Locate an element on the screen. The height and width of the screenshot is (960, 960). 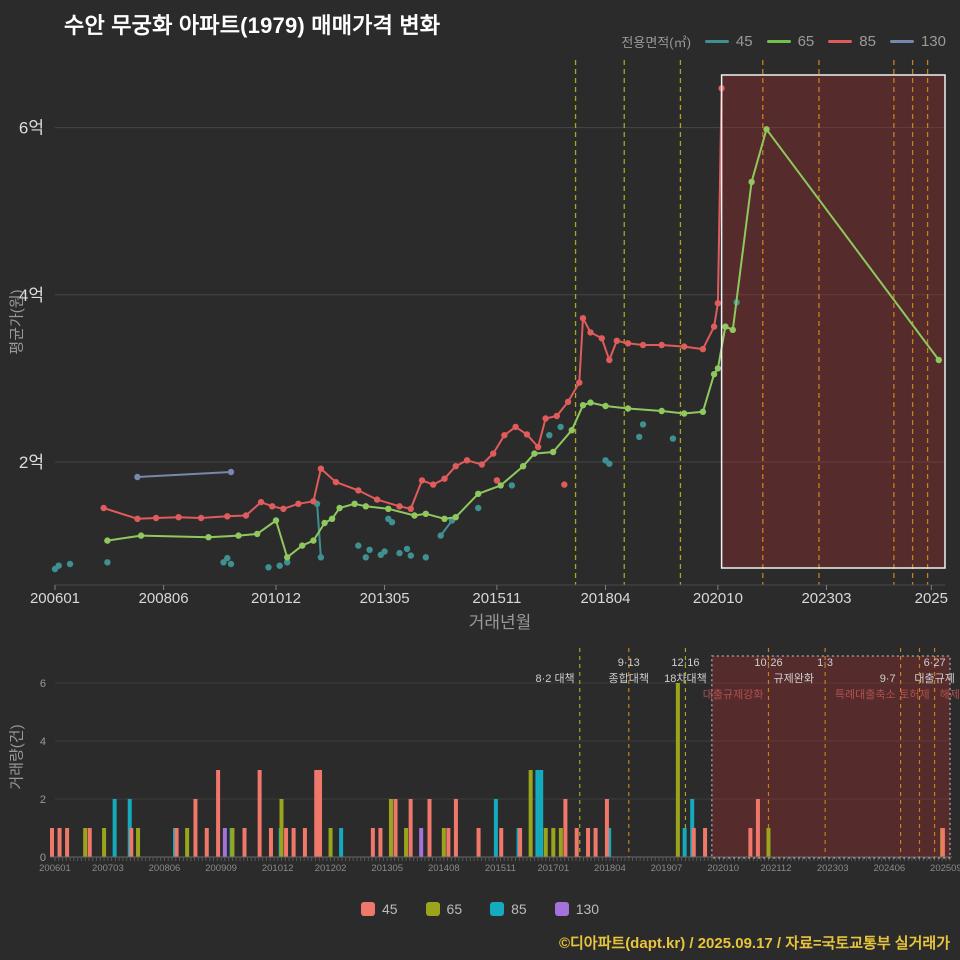
series-130-line is located at coordinates (184, 474).